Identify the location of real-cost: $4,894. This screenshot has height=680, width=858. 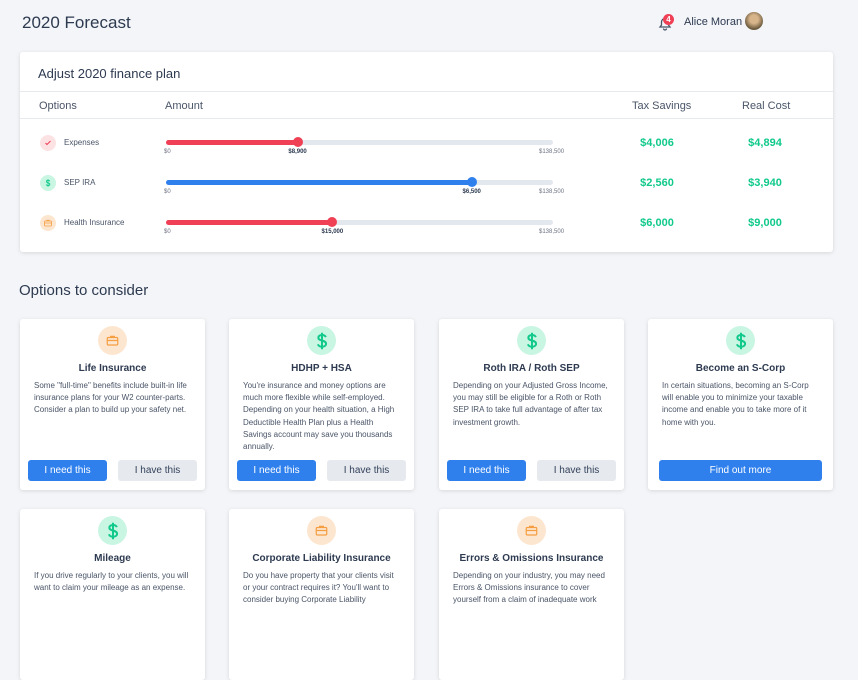
(765, 143).